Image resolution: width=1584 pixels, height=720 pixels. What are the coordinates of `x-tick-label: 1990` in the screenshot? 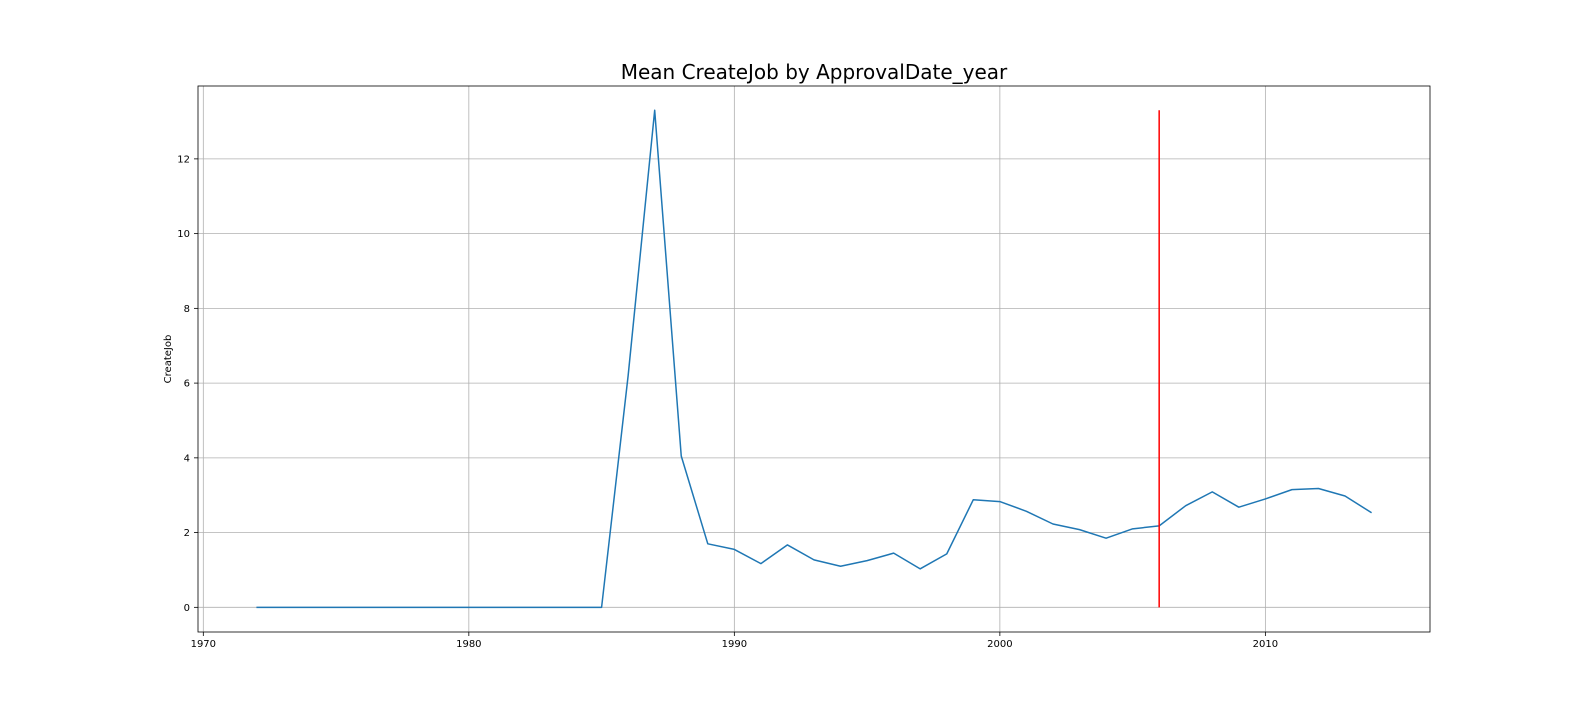 It's located at (734, 644).